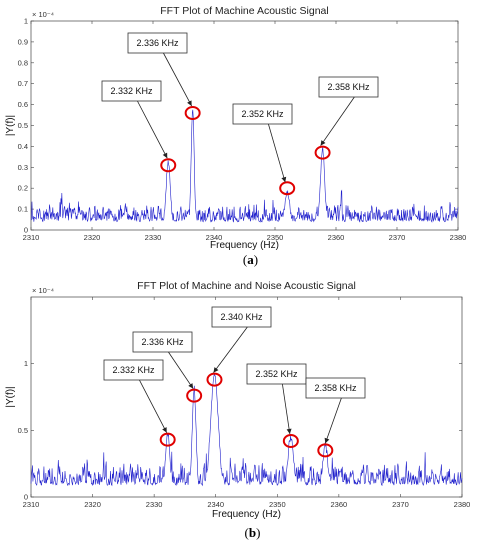  I want to click on y-tick-label: 0.3, so click(23, 167).